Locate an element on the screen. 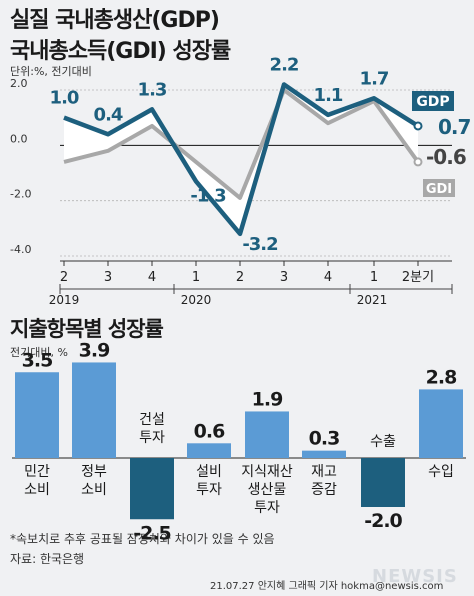  bar-category-label: 수입 is located at coordinates (441, 472).